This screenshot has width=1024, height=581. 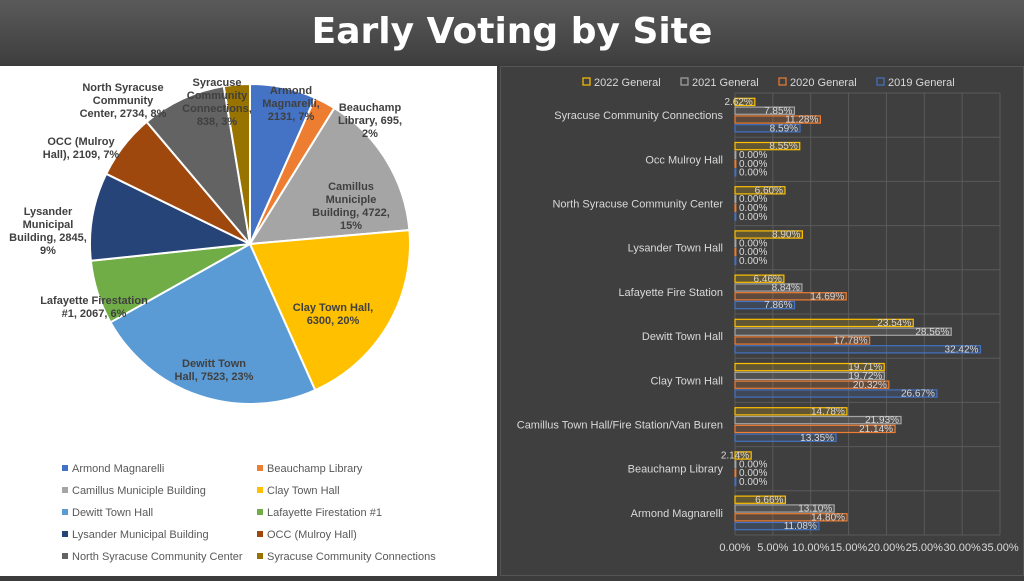 What do you see at coordinates (290, 104) in the screenshot?
I see `pie-data-label-armond-magnarelli: Armond Magnarelli, 2131, 7%` at bounding box center [290, 104].